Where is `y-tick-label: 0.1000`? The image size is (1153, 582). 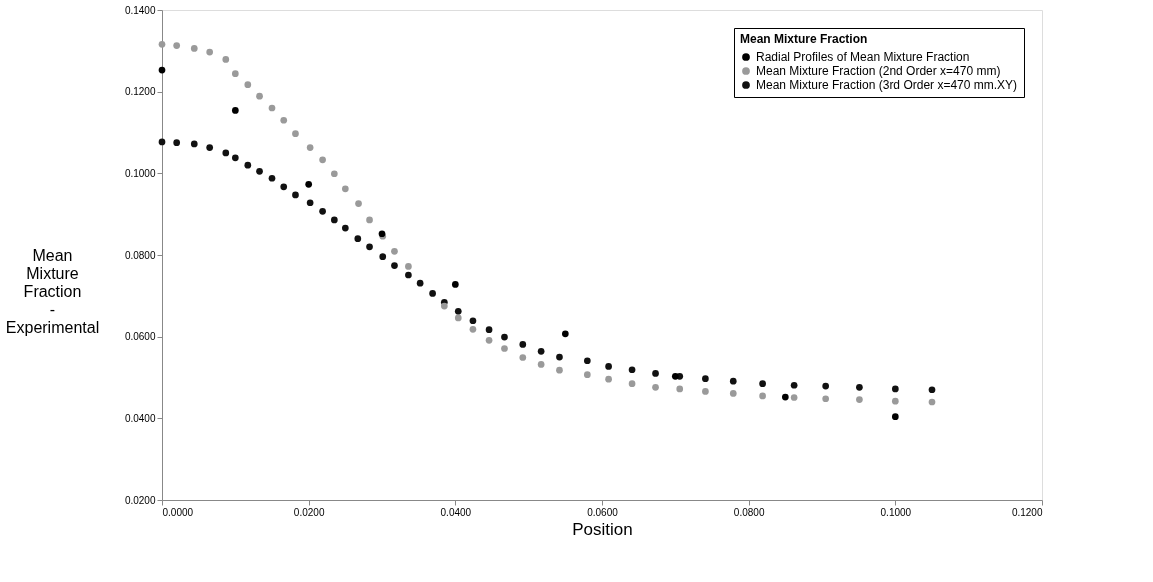
y-tick-label: 0.1000 is located at coordinates (140, 173).